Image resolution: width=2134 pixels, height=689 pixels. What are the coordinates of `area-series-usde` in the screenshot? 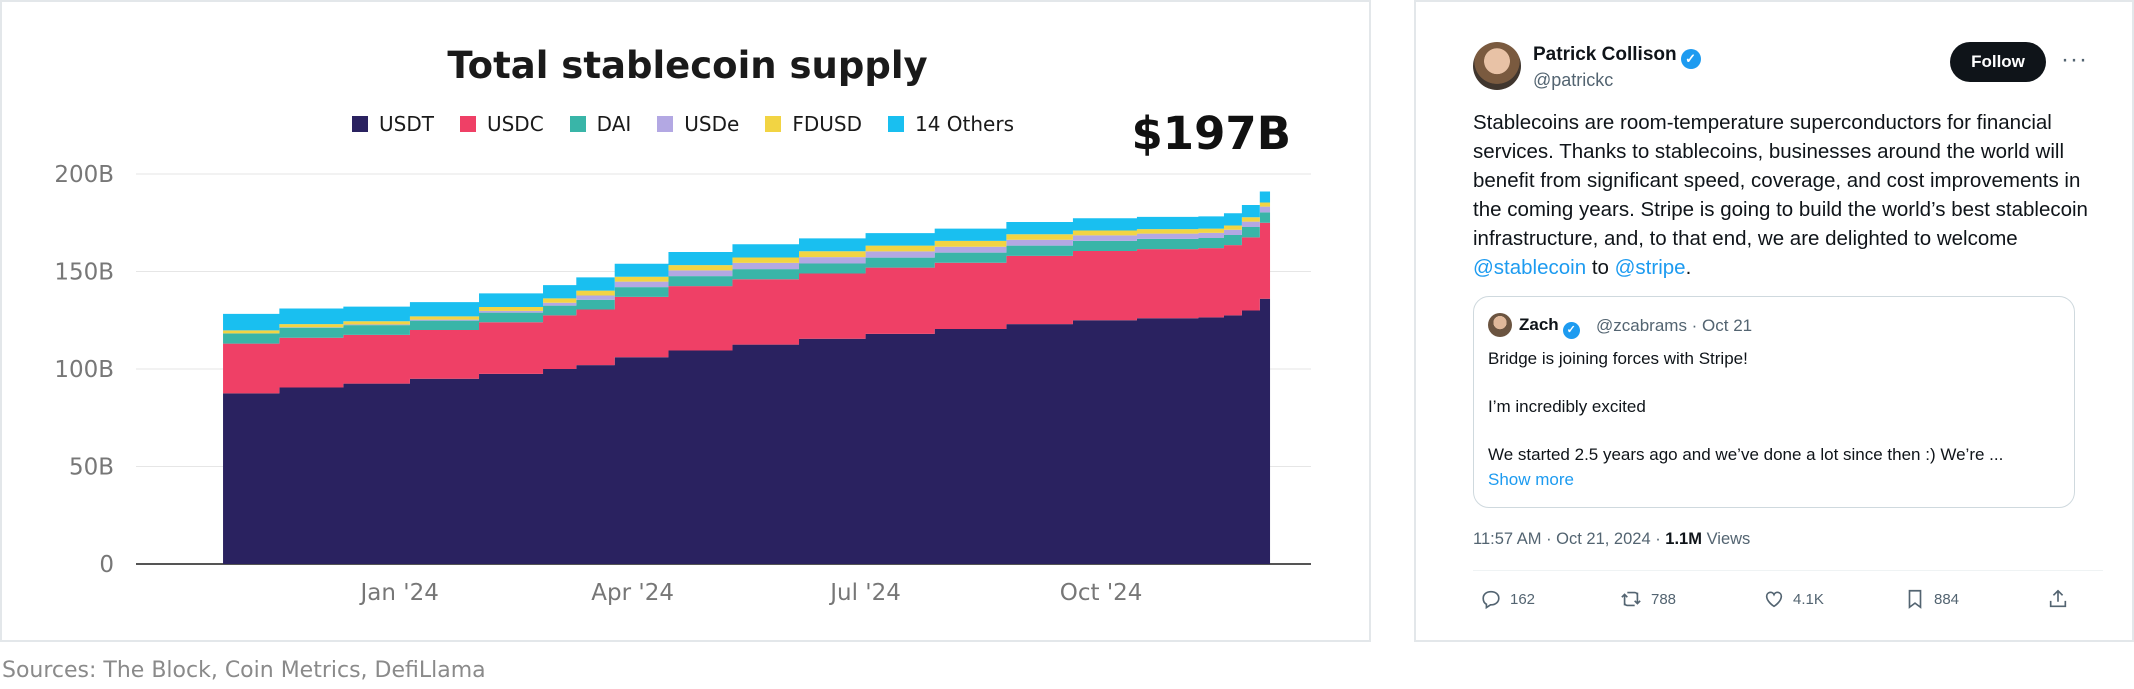 It's located at (747, 264).